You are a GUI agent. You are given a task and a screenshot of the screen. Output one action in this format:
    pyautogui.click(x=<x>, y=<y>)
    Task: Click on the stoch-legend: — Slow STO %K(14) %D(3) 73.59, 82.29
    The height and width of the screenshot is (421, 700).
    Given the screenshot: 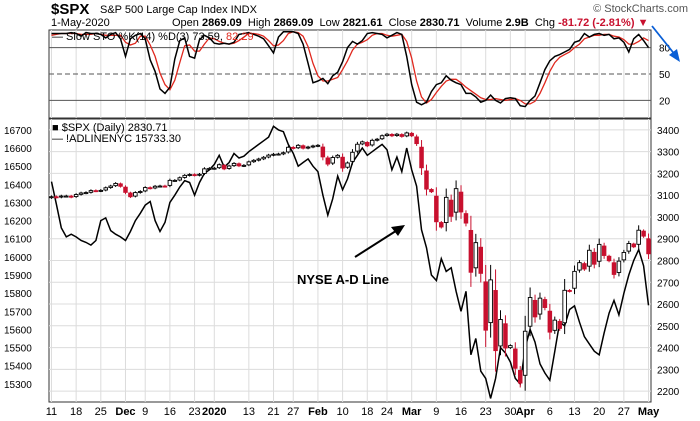 What is the action you would take?
    pyautogui.click(x=153, y=37)
    